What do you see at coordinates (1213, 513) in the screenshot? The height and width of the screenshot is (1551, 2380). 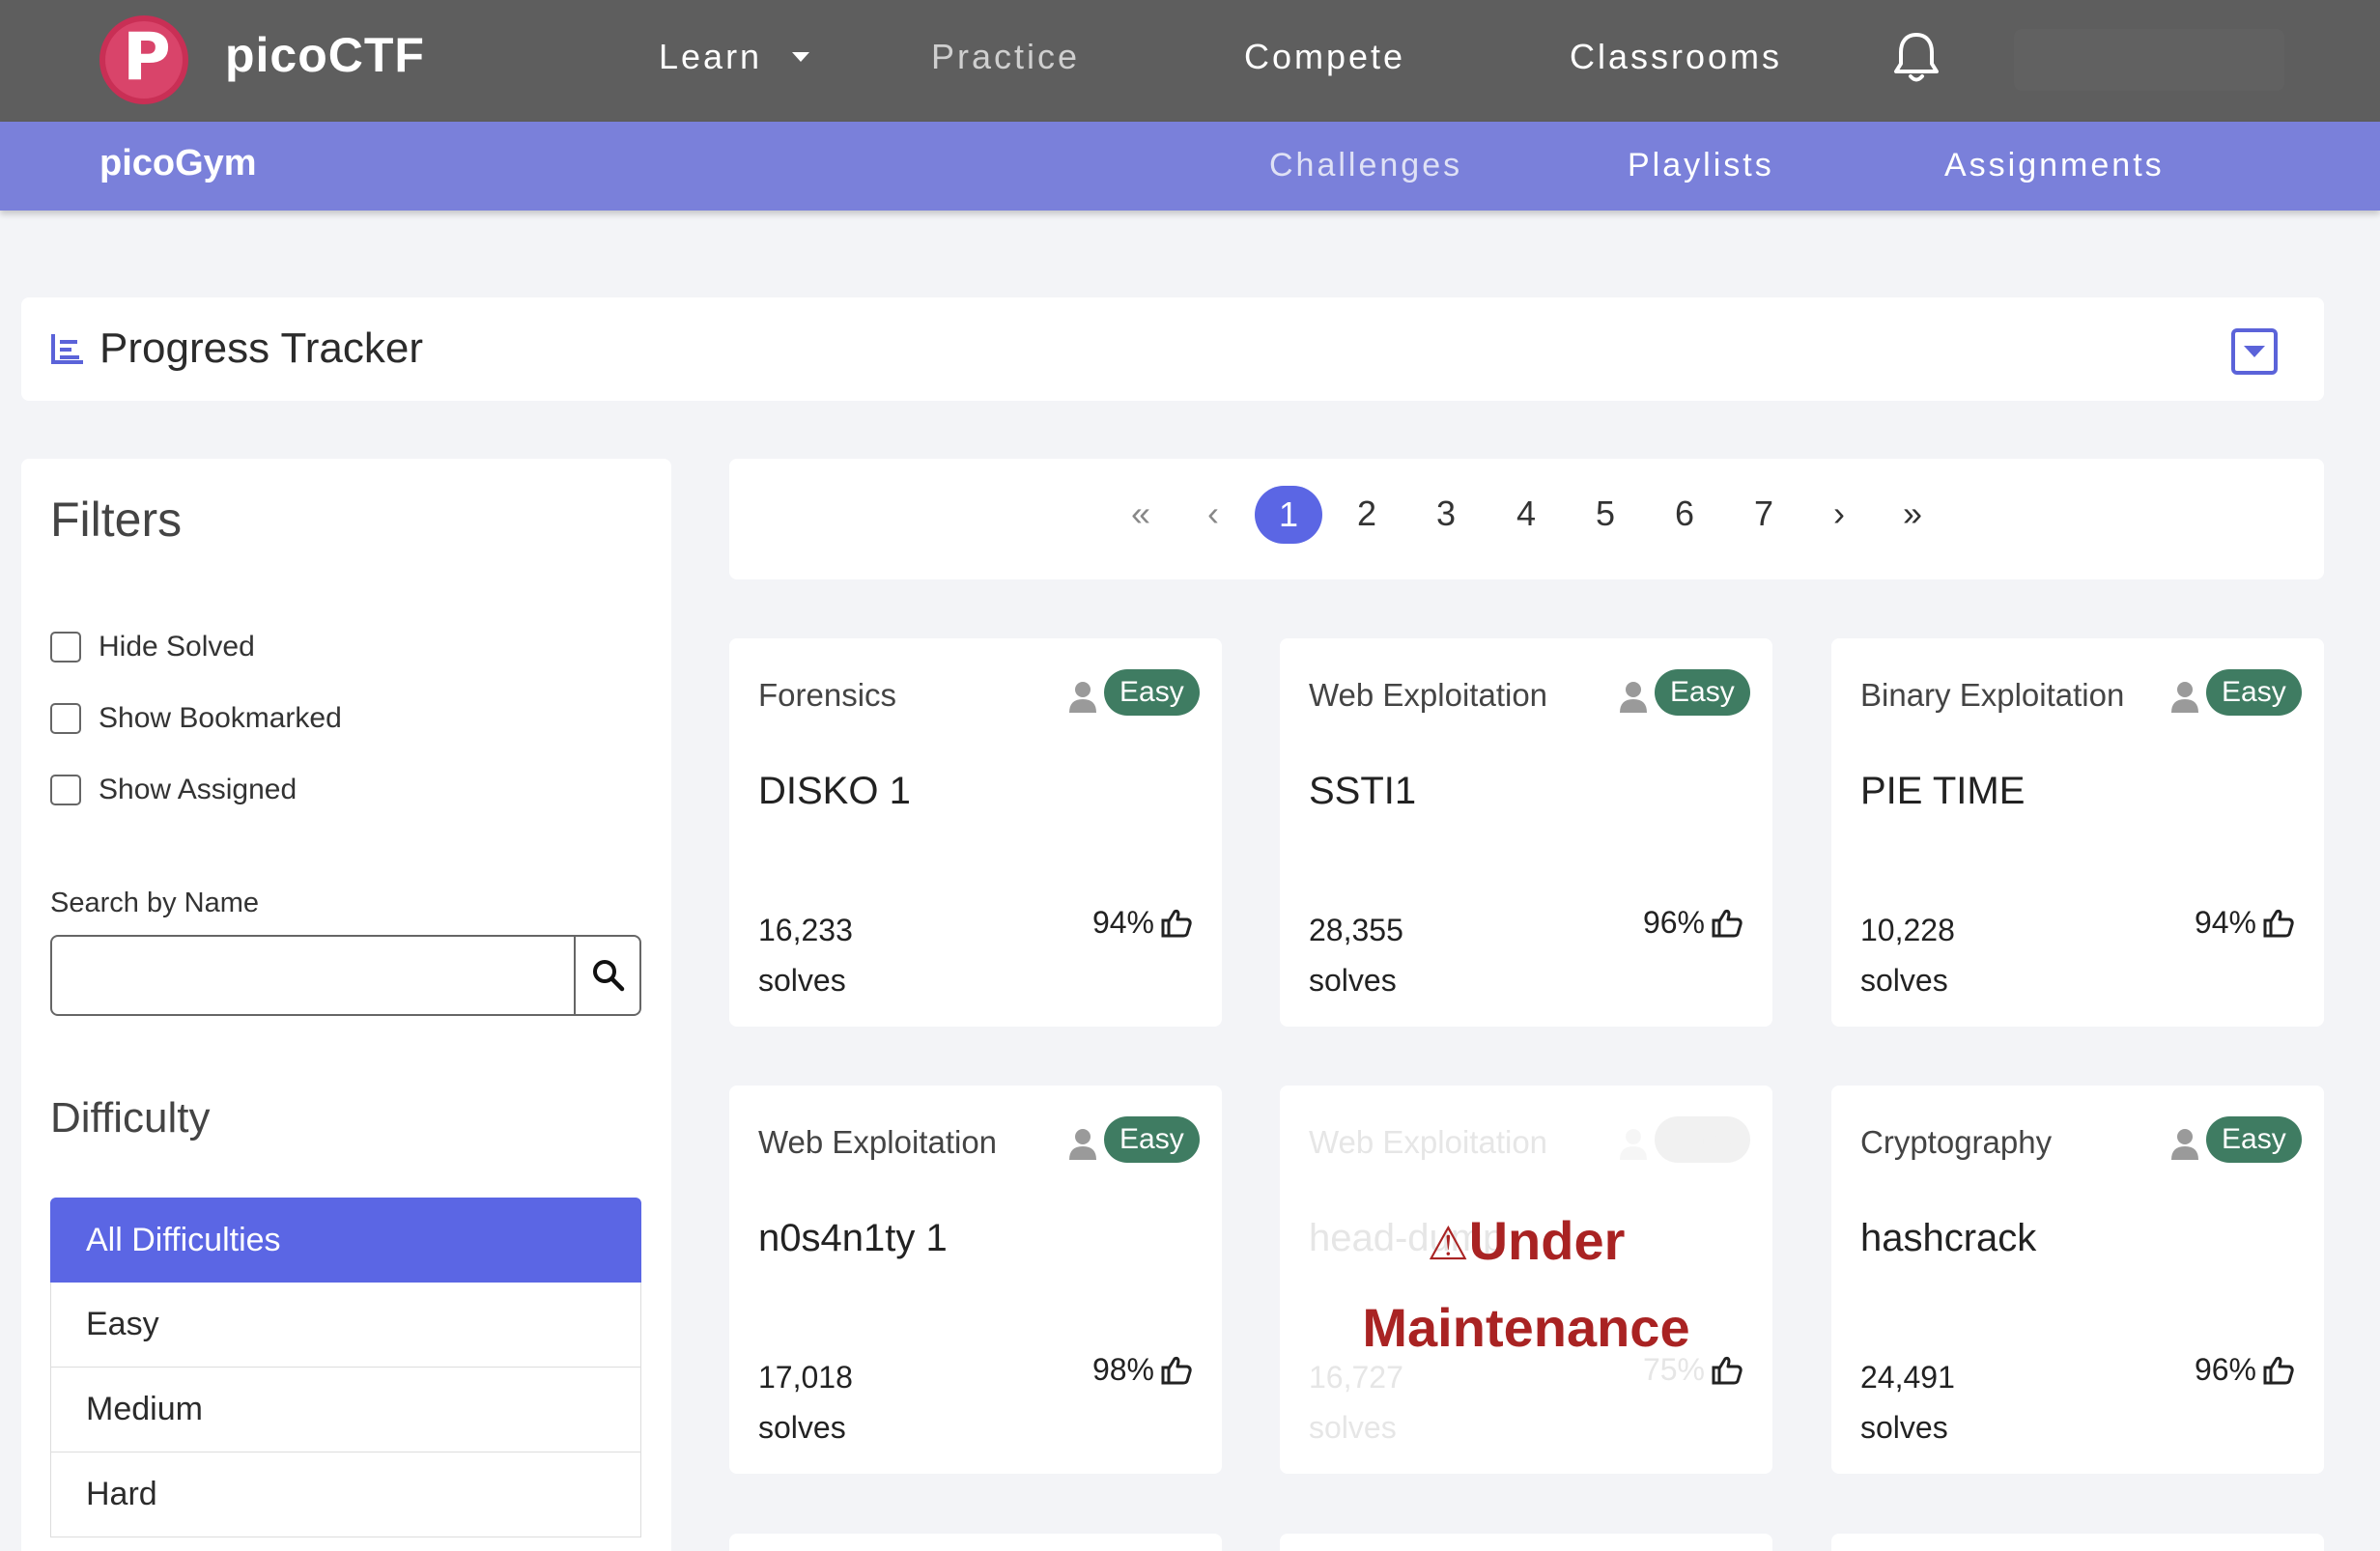 I see `prev-page-button: ‹` at bounding box center [1213, 513].